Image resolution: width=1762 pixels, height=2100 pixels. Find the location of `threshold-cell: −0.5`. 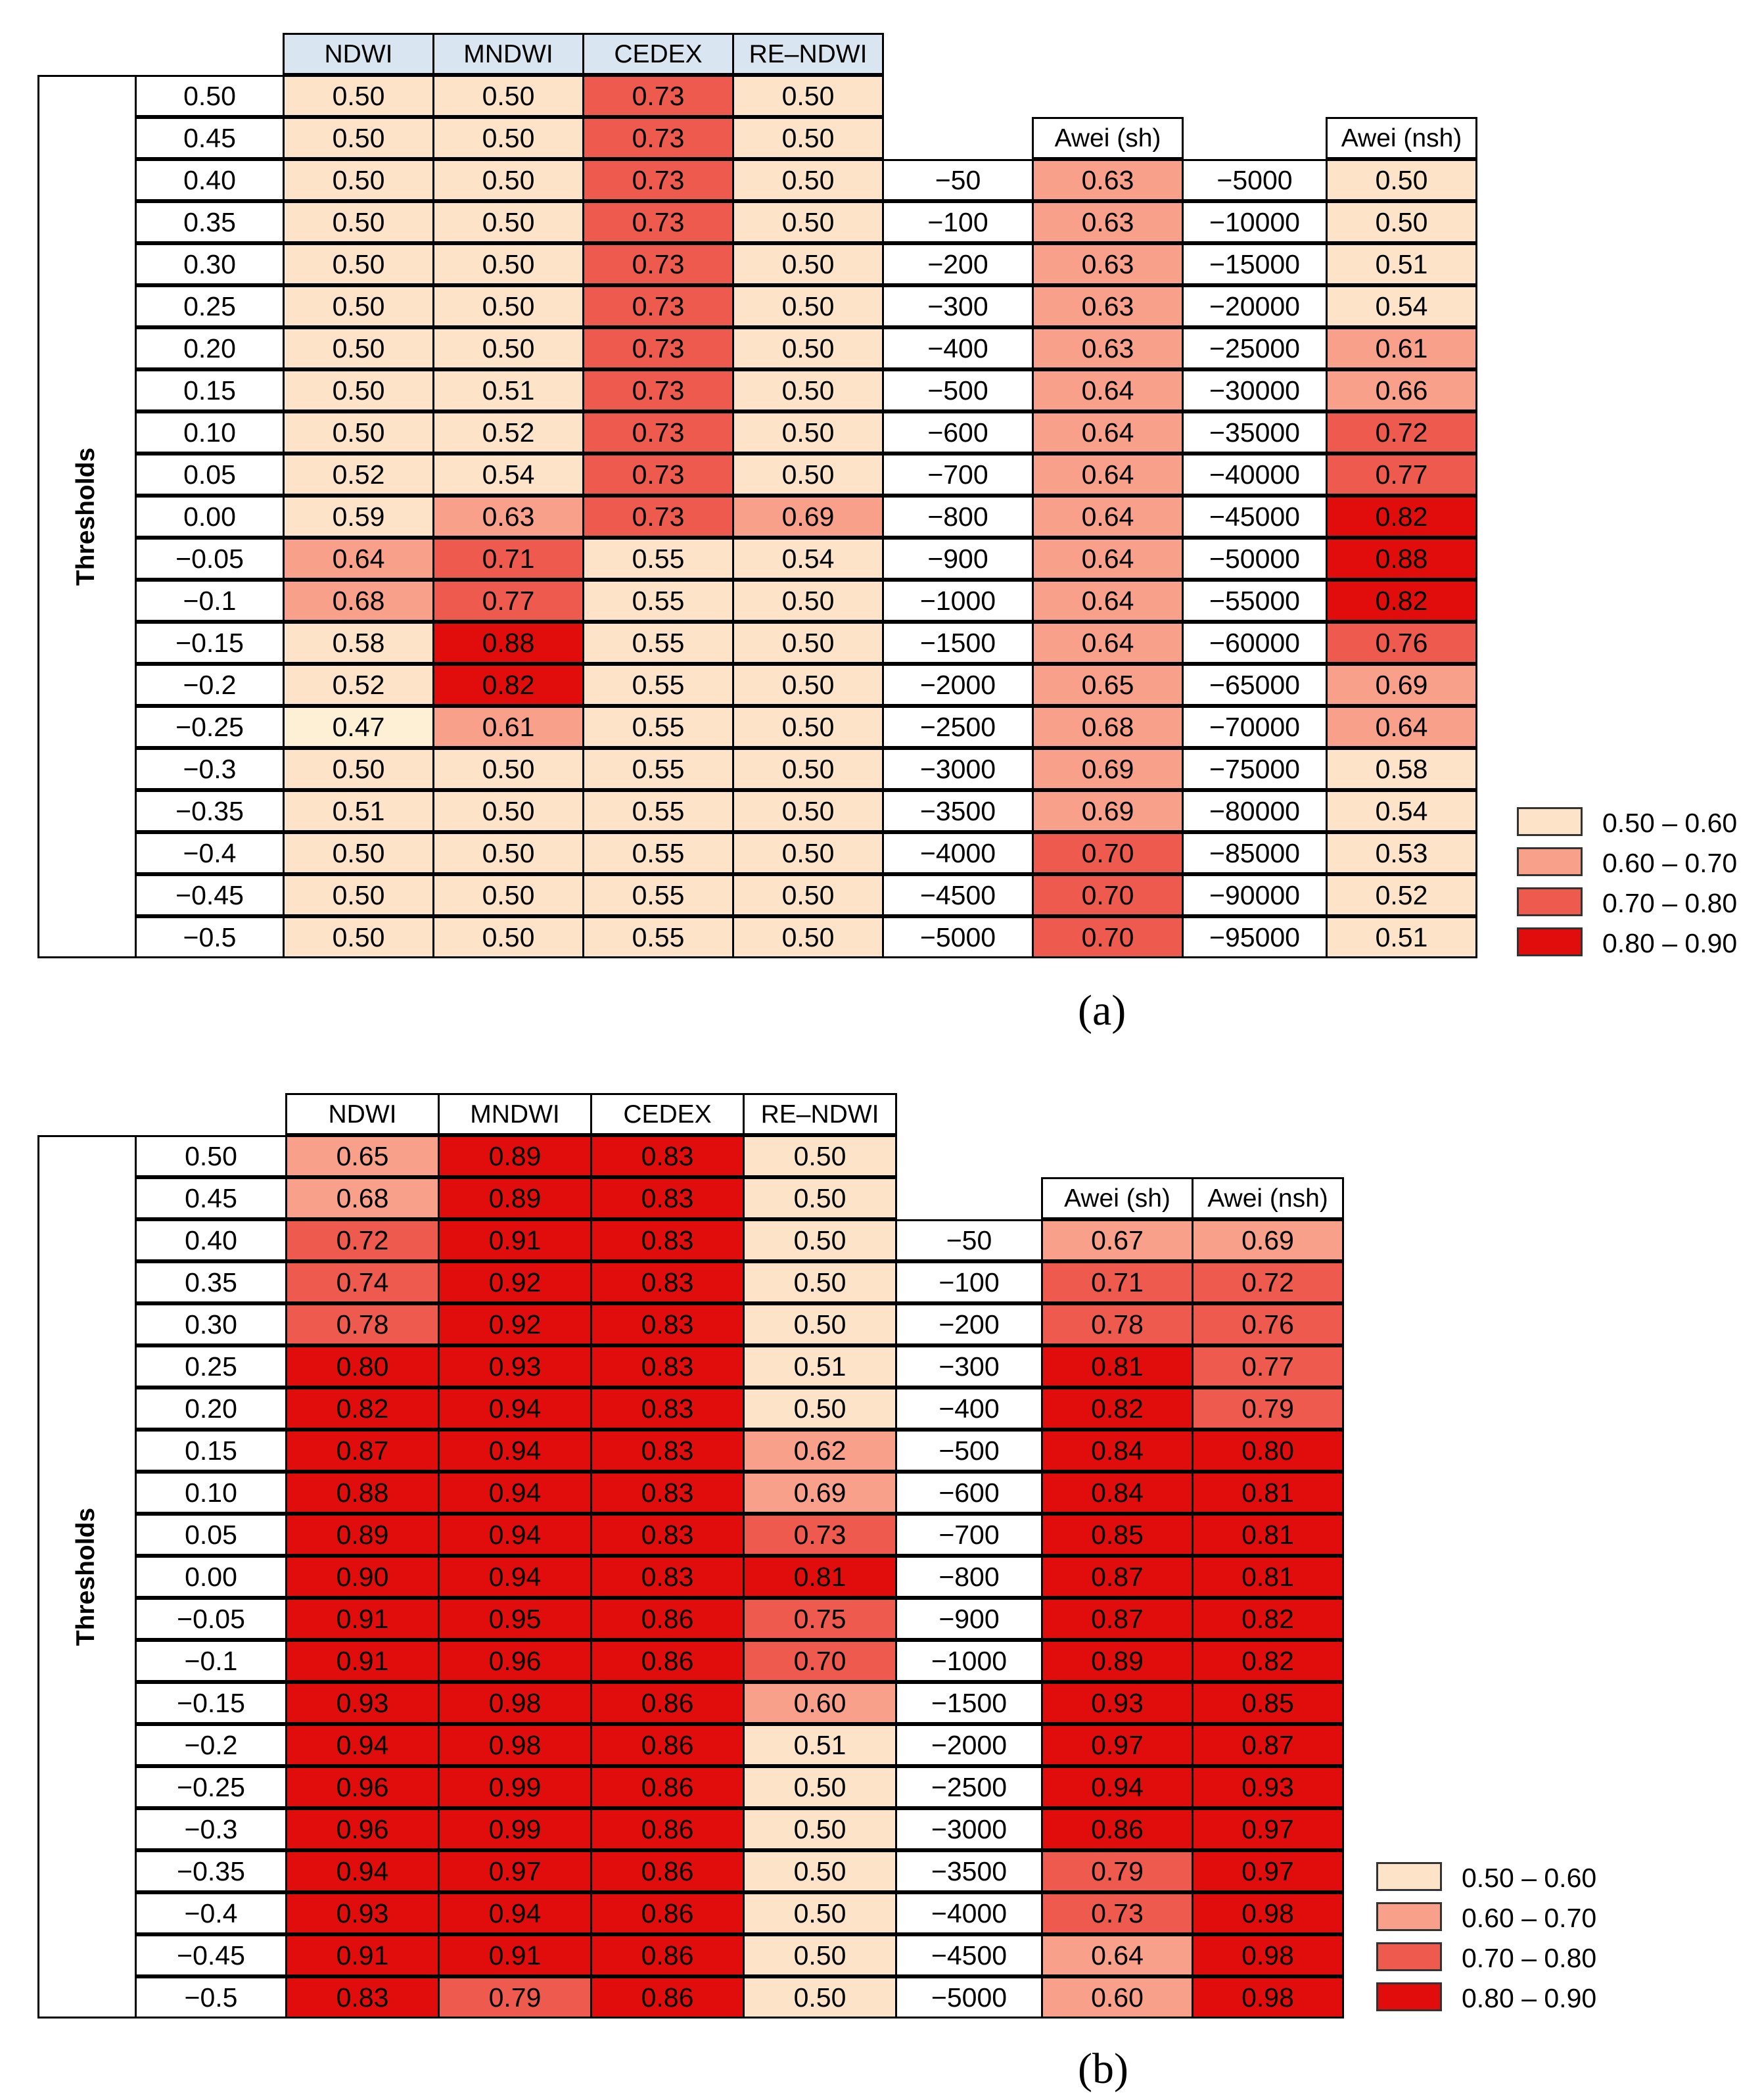

threshold-cell: −0.5 is located at coordinates (211, 1997).